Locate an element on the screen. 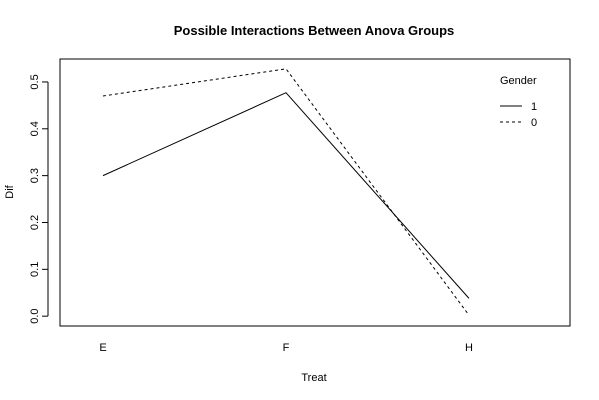 The height and width of the screenshot is (400, 599). legend: Gender 1 0 is located at coordinates (518, 102).